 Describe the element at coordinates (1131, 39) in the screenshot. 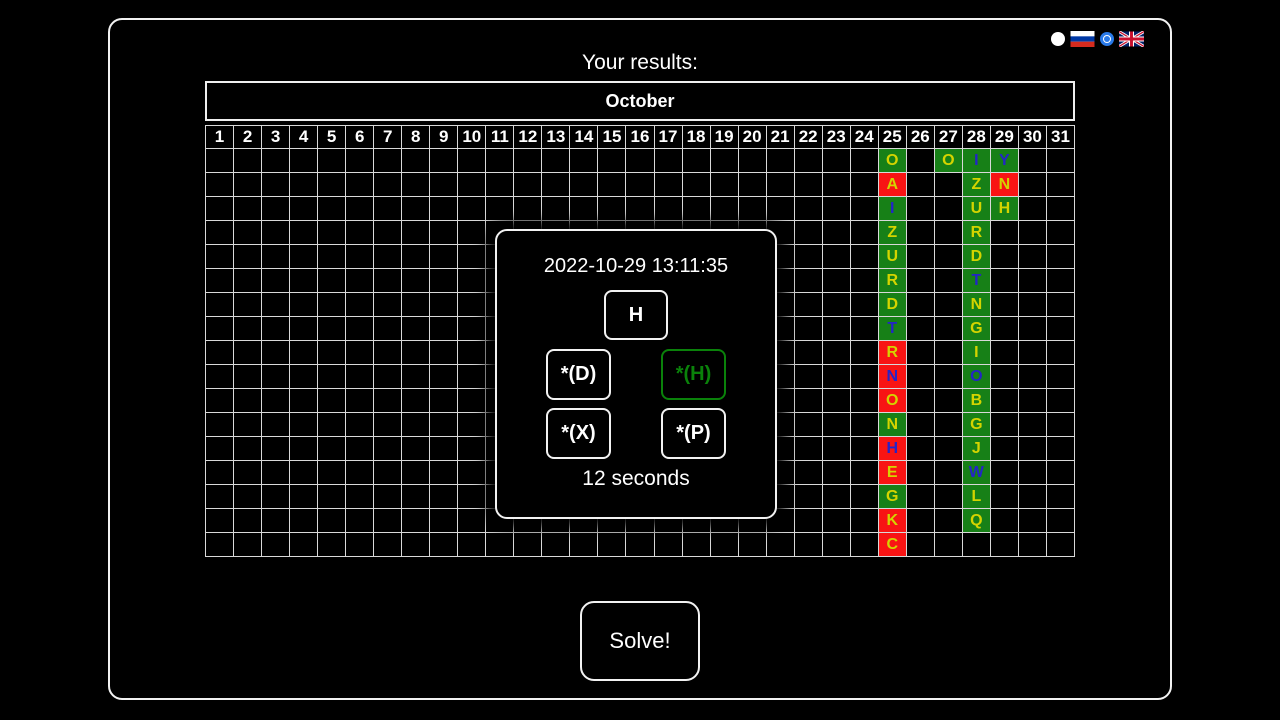

I see `uk-flag-icon` at that location.